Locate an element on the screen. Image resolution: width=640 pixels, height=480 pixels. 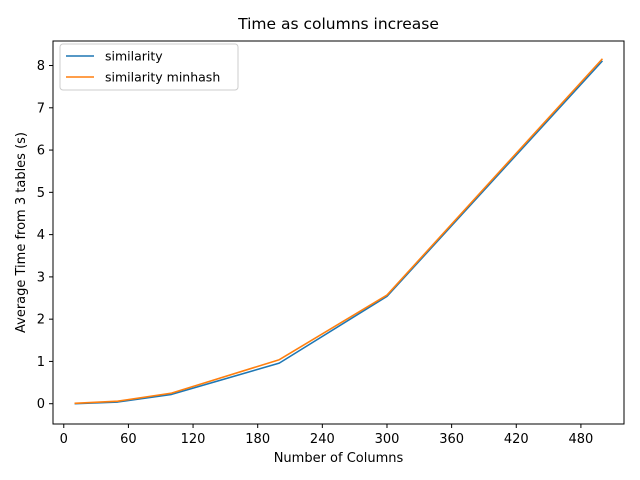
x-tick-label: 0 is located at coordinates (64, 439).